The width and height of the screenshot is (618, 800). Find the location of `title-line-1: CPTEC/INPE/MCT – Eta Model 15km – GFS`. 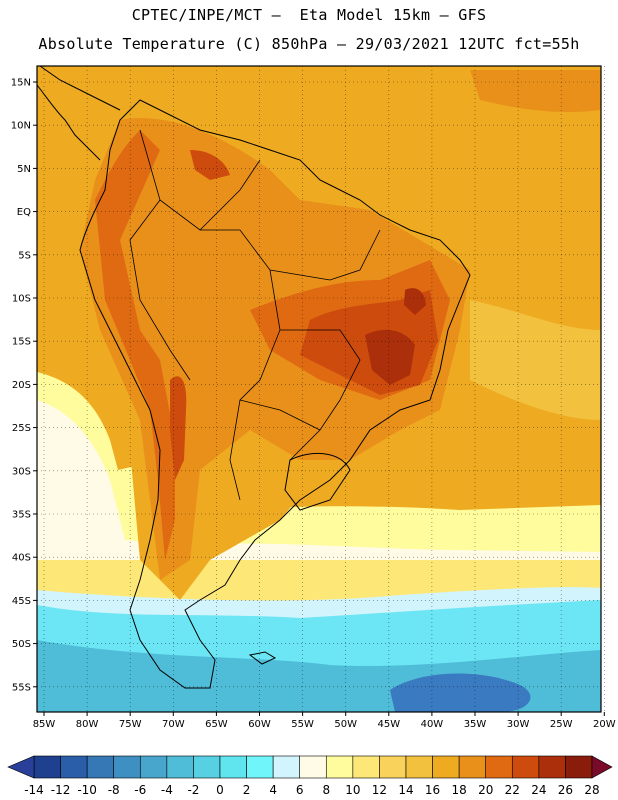

title-line-1: CPTEC/INPE/MCT – Eta Model 15km – GFS is located at coordinates (309, 15).